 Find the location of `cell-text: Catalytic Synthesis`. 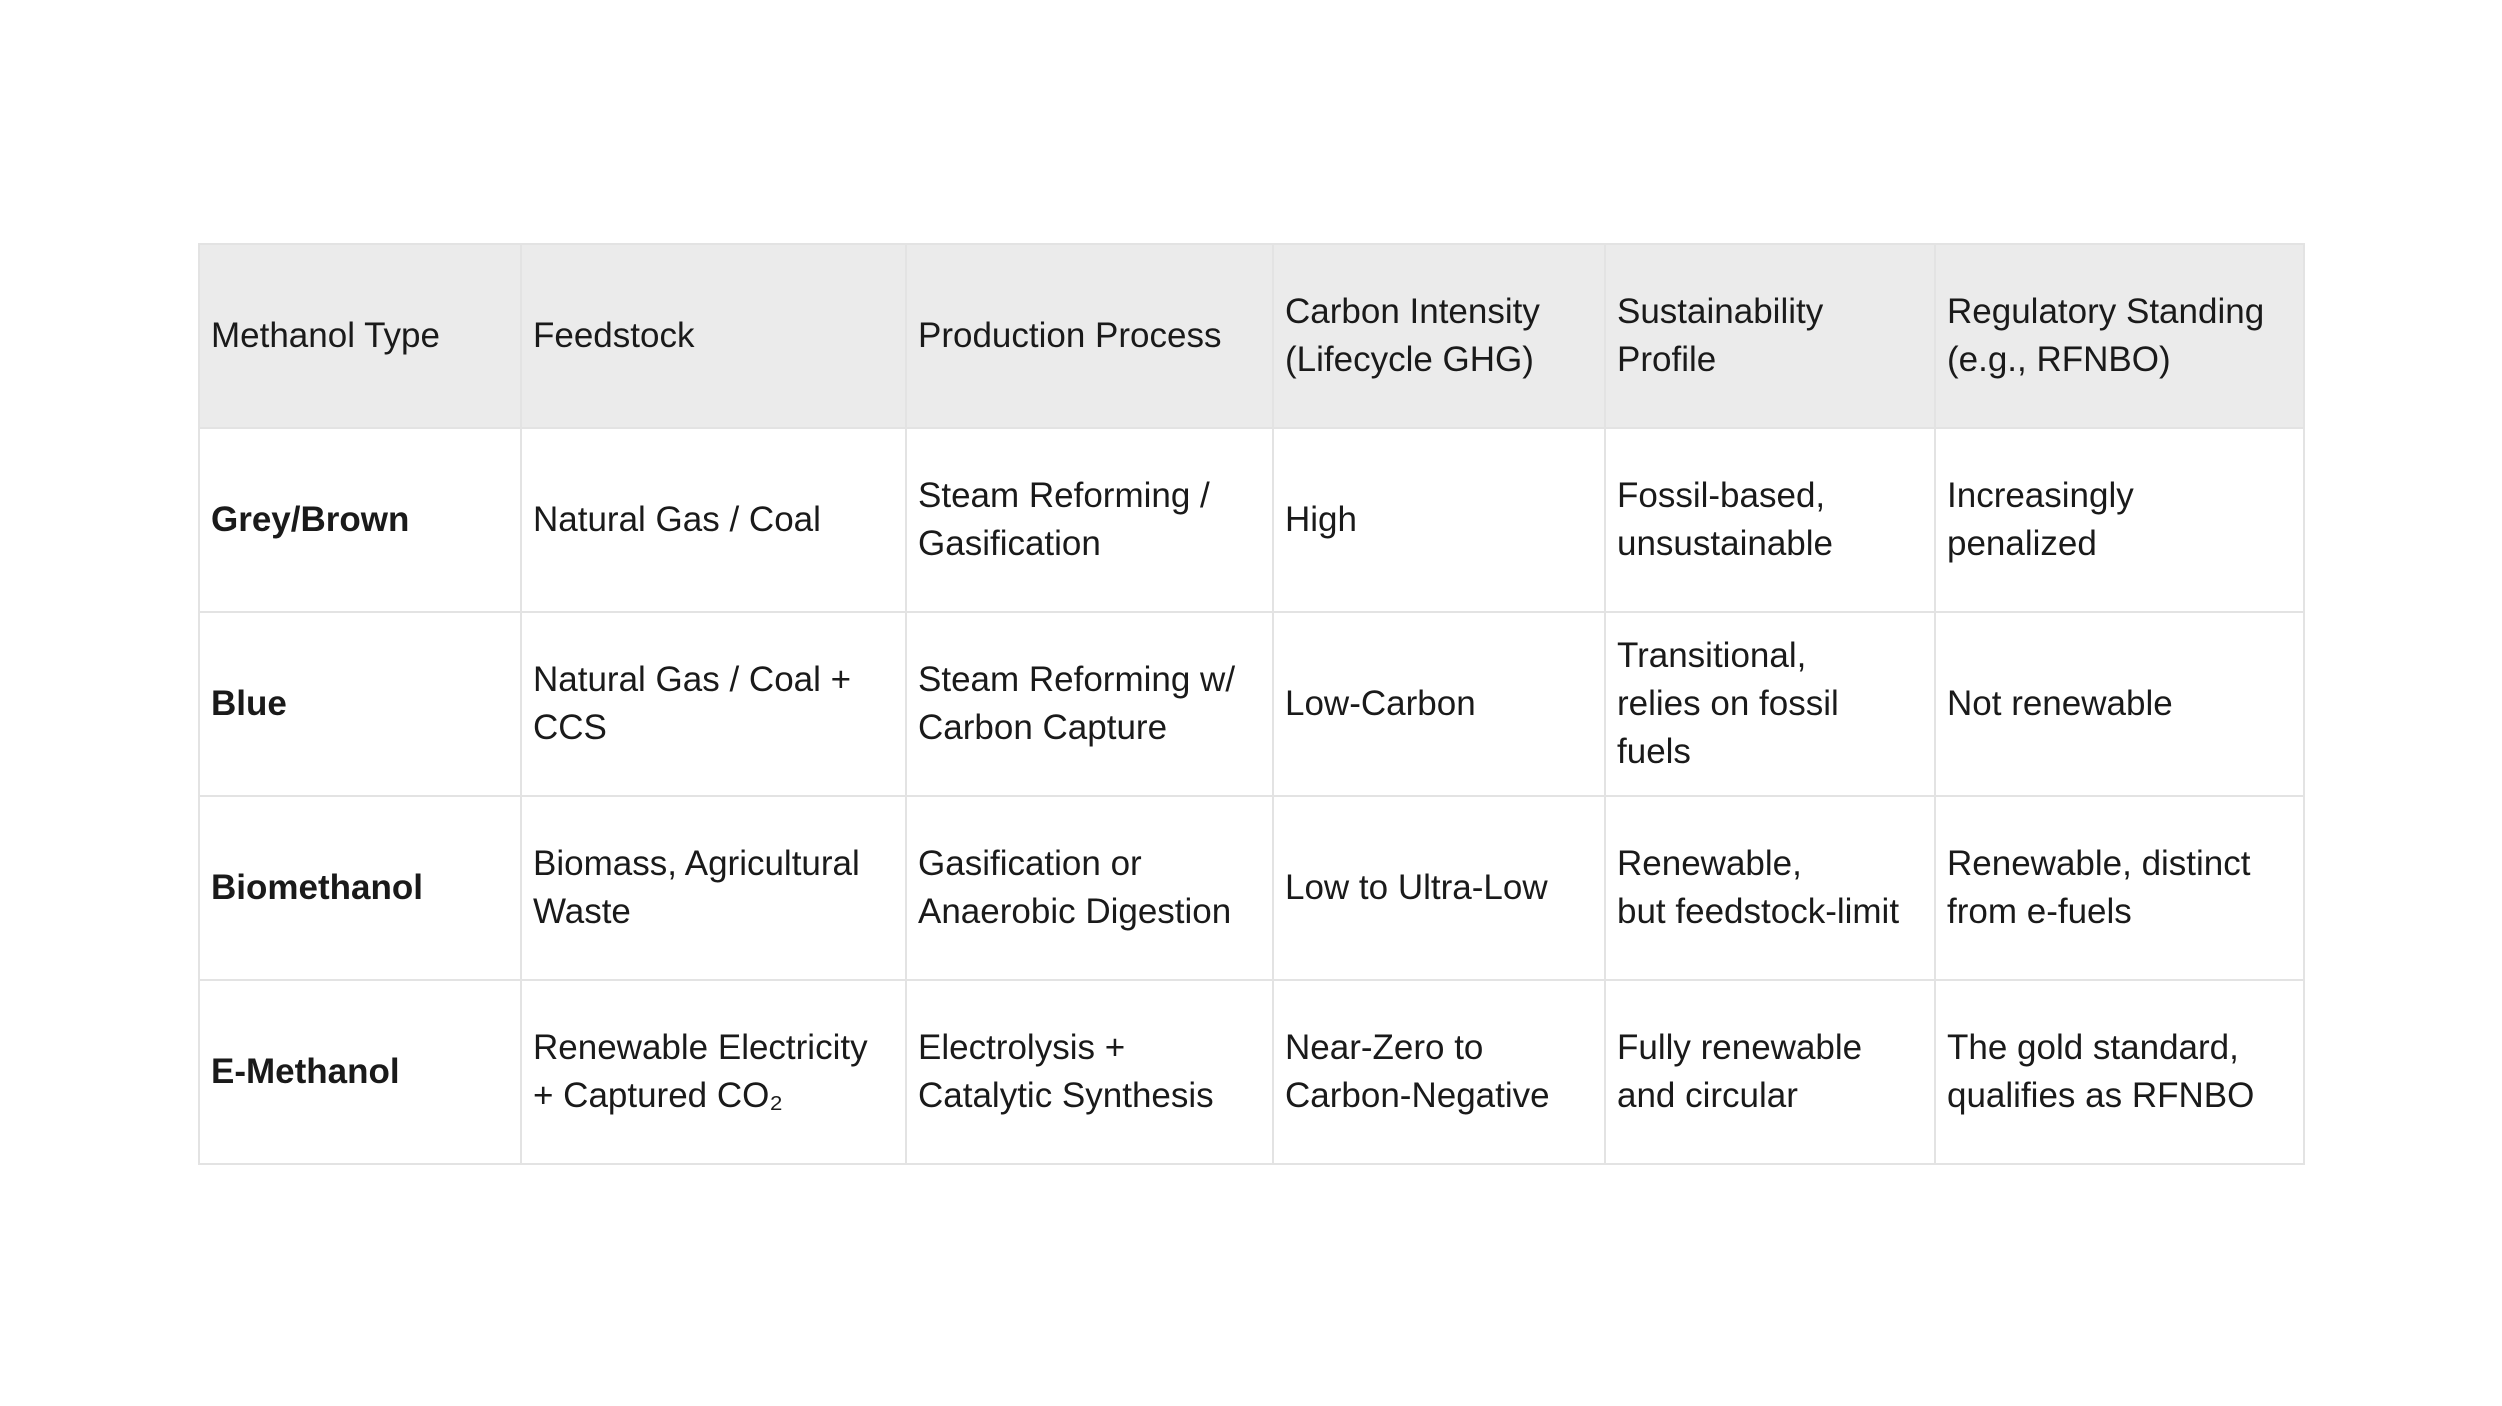

cell-text: Catalytic Synthesis is located at coordinates (1066, 1095).